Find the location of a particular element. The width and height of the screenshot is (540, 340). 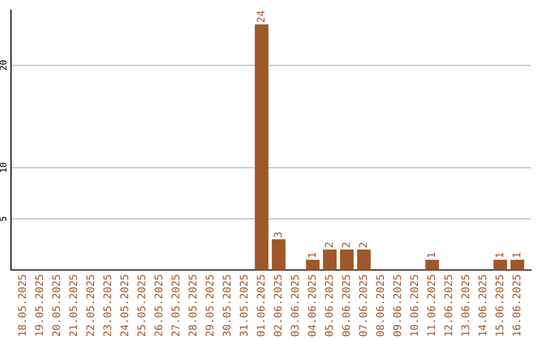

x-tick-label: 04.06.2025 is located at coordinates (312, 305).